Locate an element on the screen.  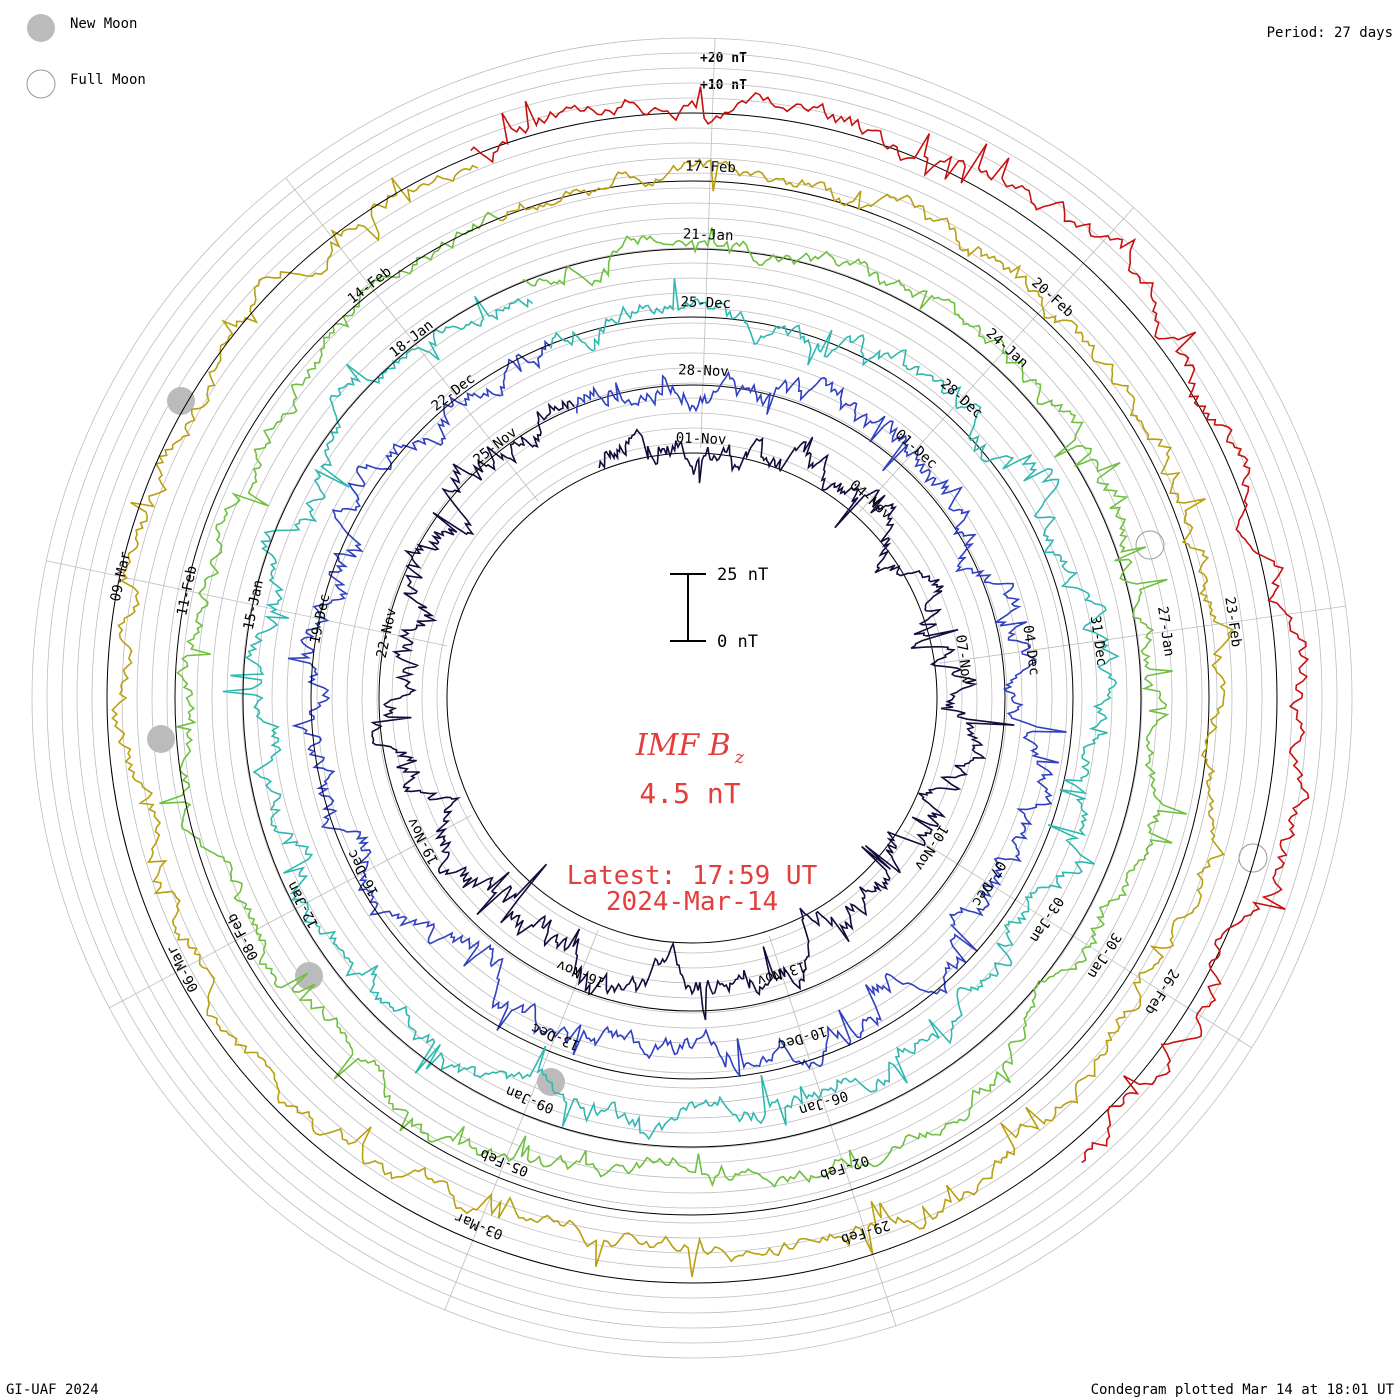
date-label: 06-Jan is located at coordinates (823, 1102).